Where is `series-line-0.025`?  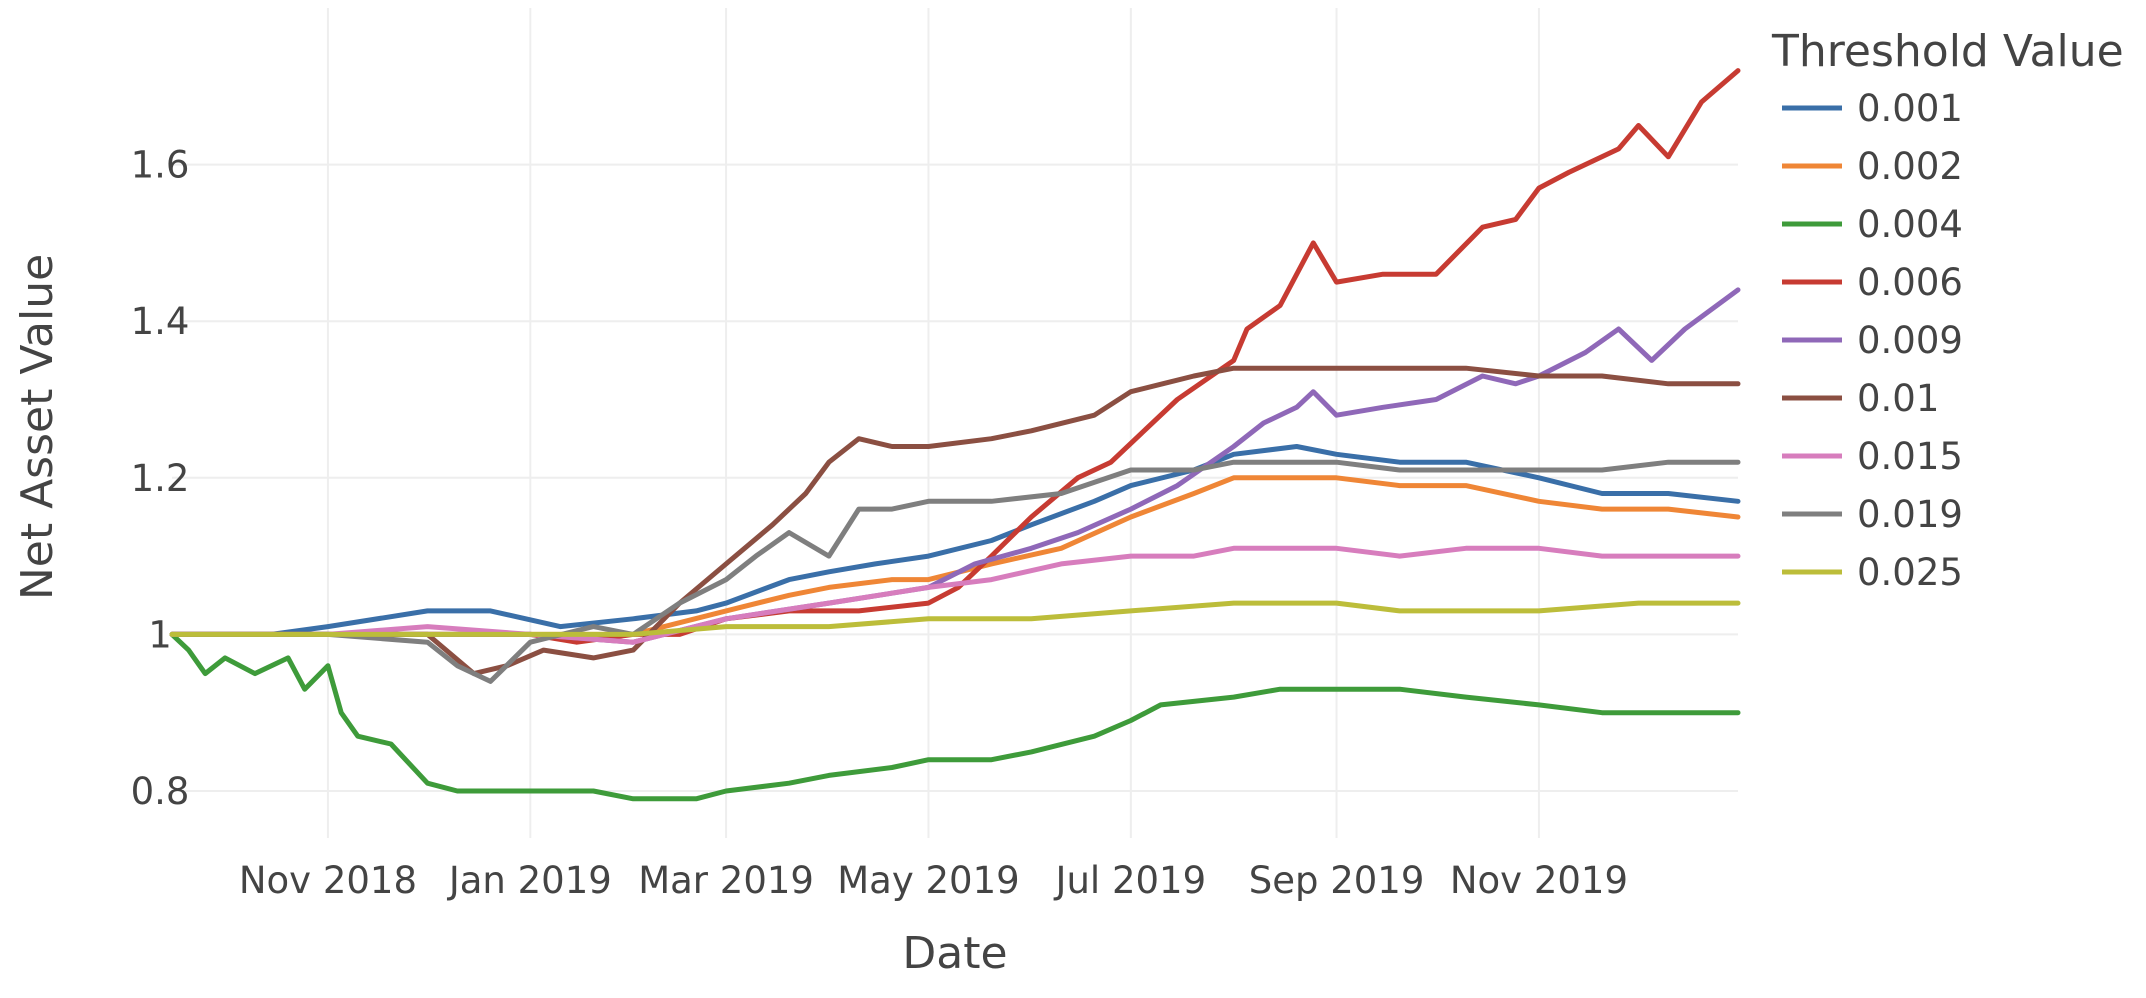
series-line-0.025 is located at coordinates (955, 618).